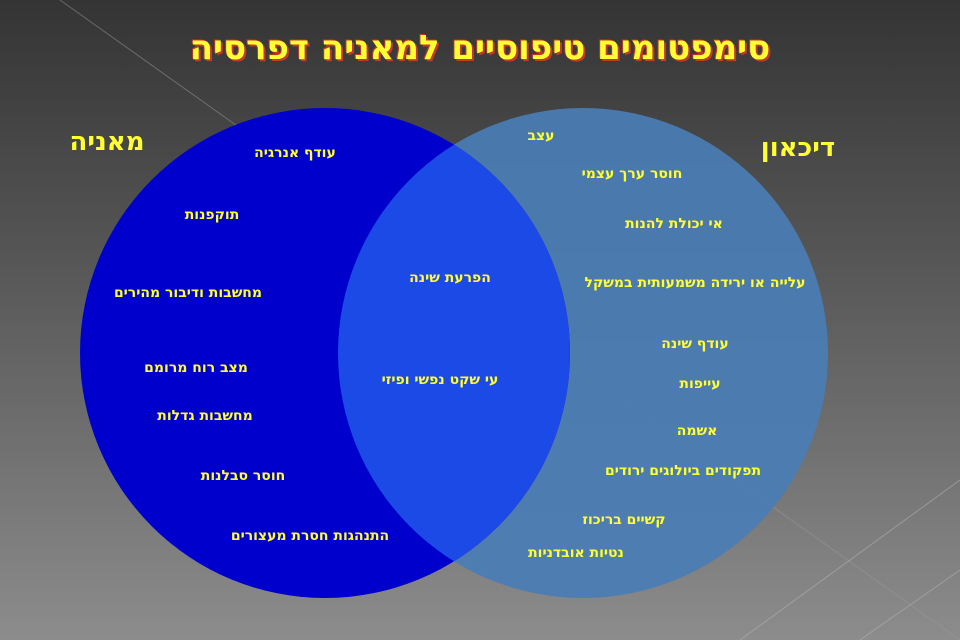  I want to click on depression-item: עלייה או ירידה משמעותית במשקל, so click(695, 283).